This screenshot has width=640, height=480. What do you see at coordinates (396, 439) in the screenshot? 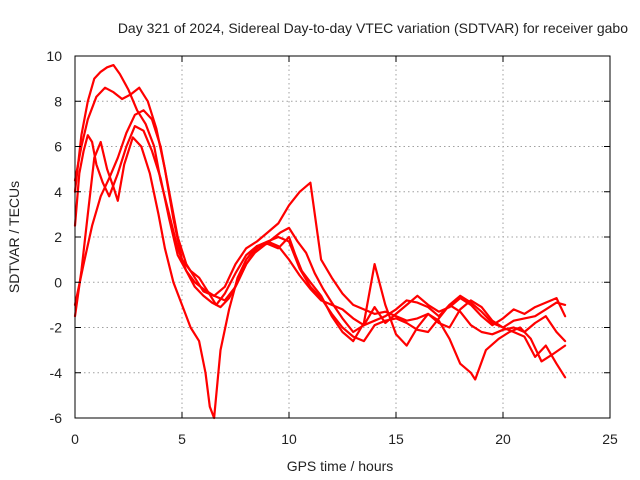
I see `x-tick-label: 15` at bounding box center [396, 439].